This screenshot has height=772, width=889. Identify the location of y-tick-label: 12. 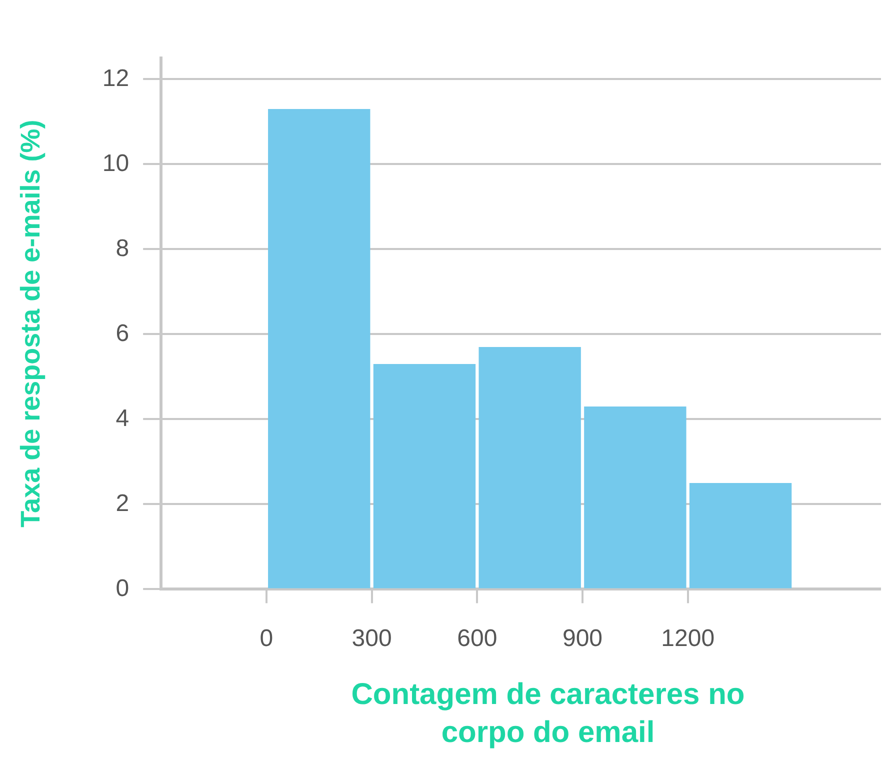
(116, 78).